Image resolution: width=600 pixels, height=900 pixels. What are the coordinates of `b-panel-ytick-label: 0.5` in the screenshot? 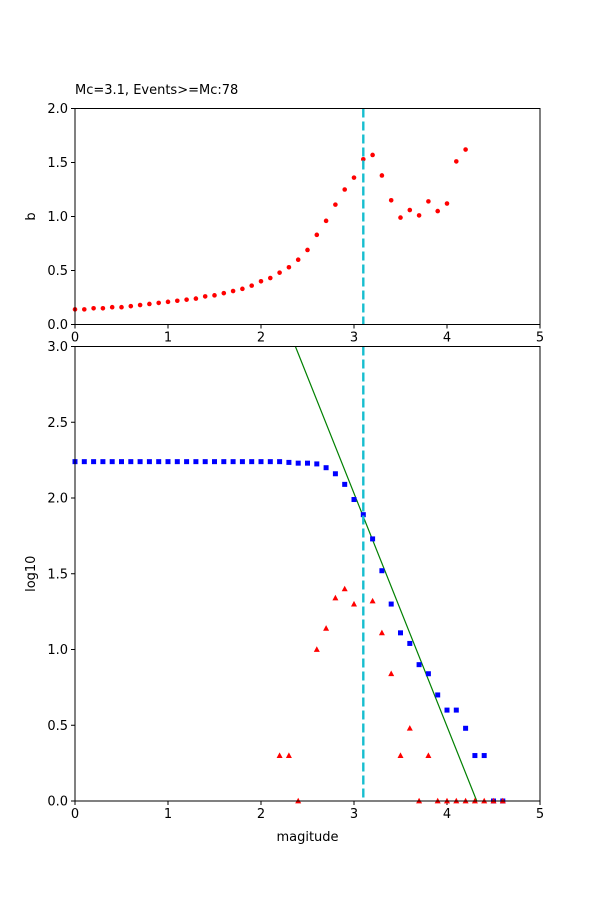 It's located at (57, 271).